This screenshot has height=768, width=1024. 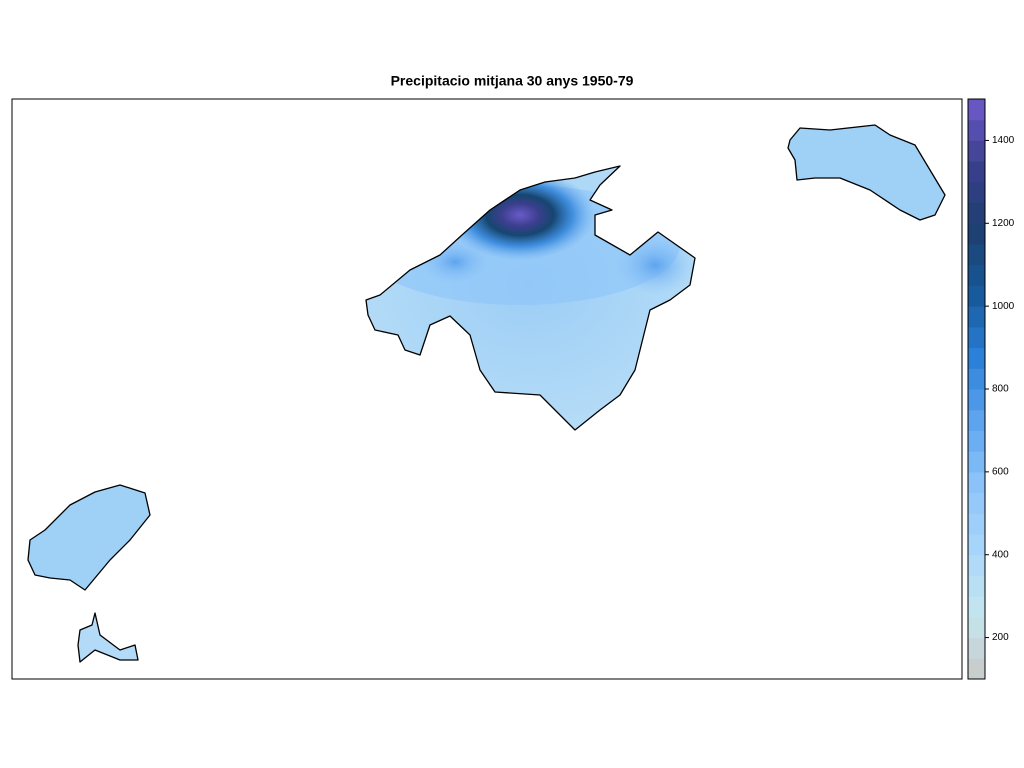 I want to click on ibiza, so click(x=89, y=537).